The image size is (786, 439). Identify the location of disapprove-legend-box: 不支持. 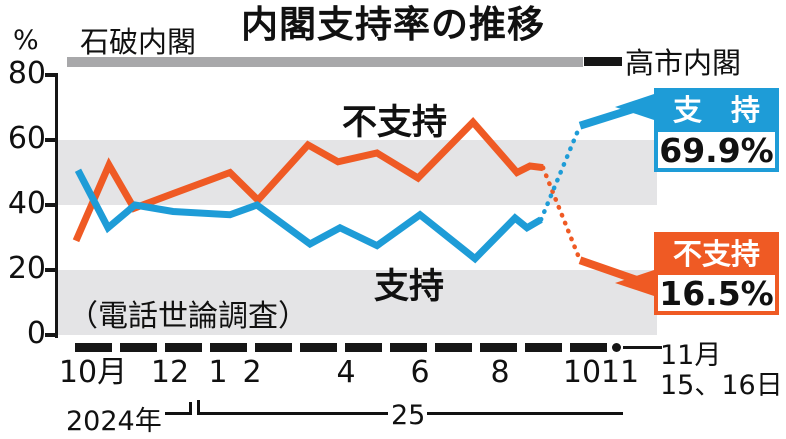
(716, 252).